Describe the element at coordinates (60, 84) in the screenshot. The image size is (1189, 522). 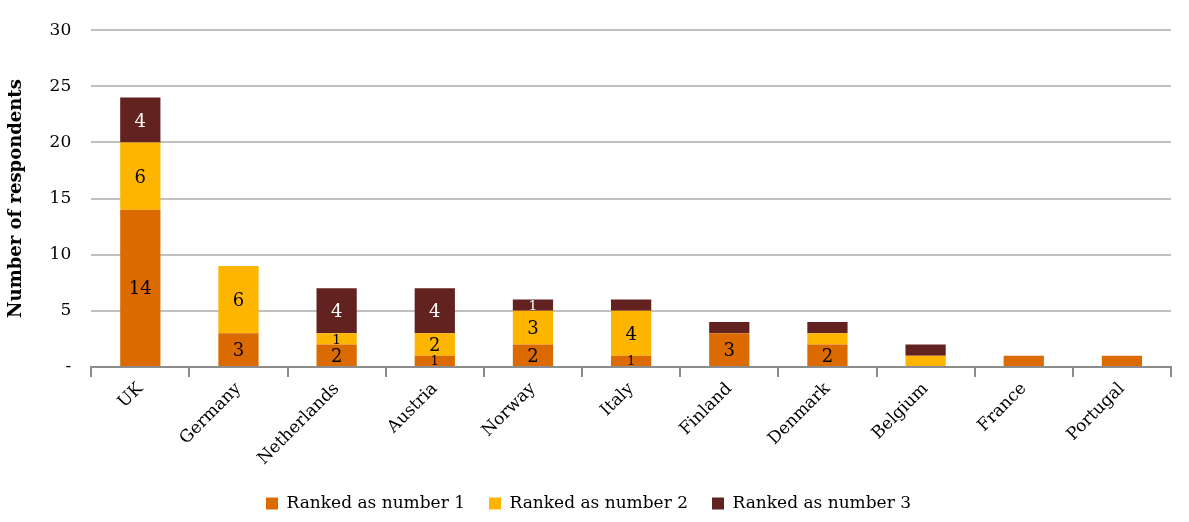
I see `y-tick-label: 25` at that location.